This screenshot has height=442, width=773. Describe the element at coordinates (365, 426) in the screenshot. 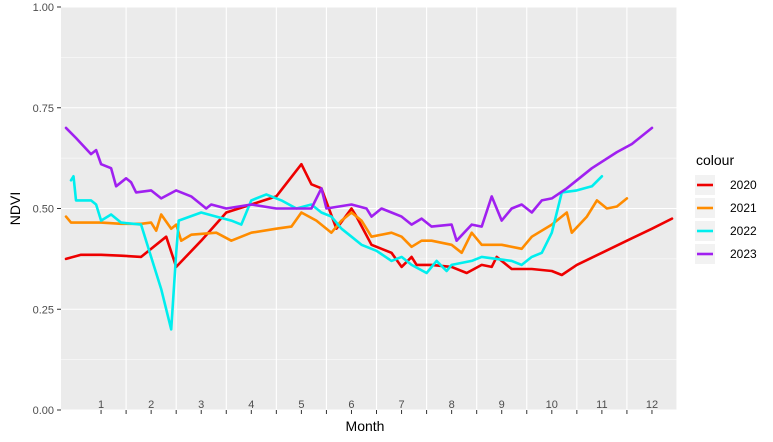

I see `x-axis-title: Month` at that location.